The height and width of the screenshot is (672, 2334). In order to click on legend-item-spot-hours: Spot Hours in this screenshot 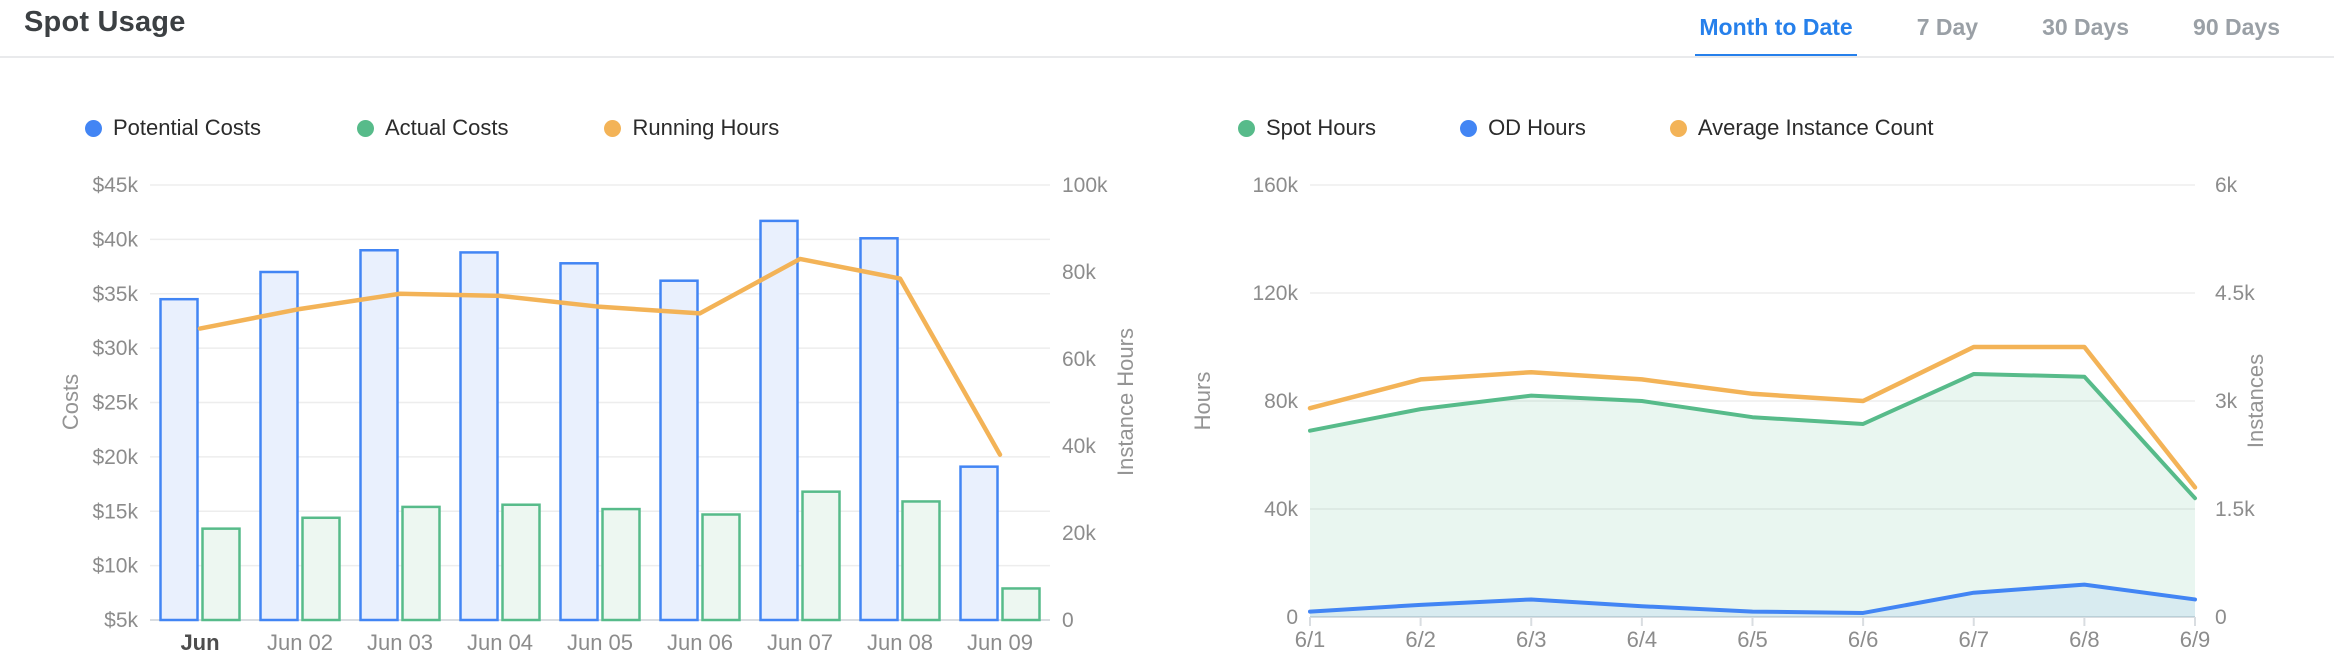, I will do `click(1307, 128)`.